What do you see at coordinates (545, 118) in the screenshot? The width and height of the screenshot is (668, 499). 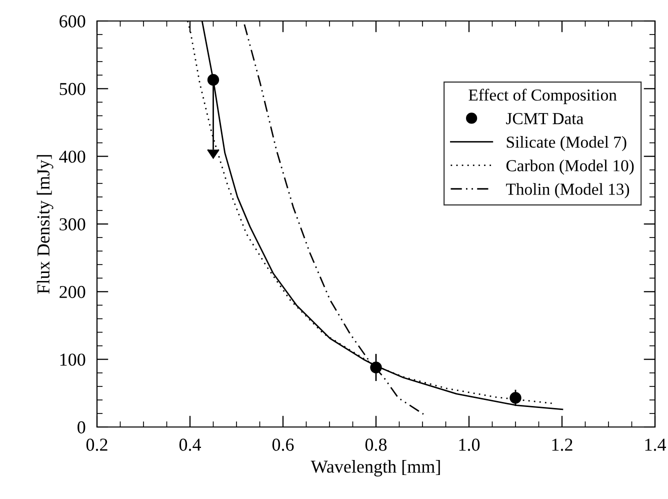 I see `legend-label: JCMT Data` at bounding box center [545, 118].